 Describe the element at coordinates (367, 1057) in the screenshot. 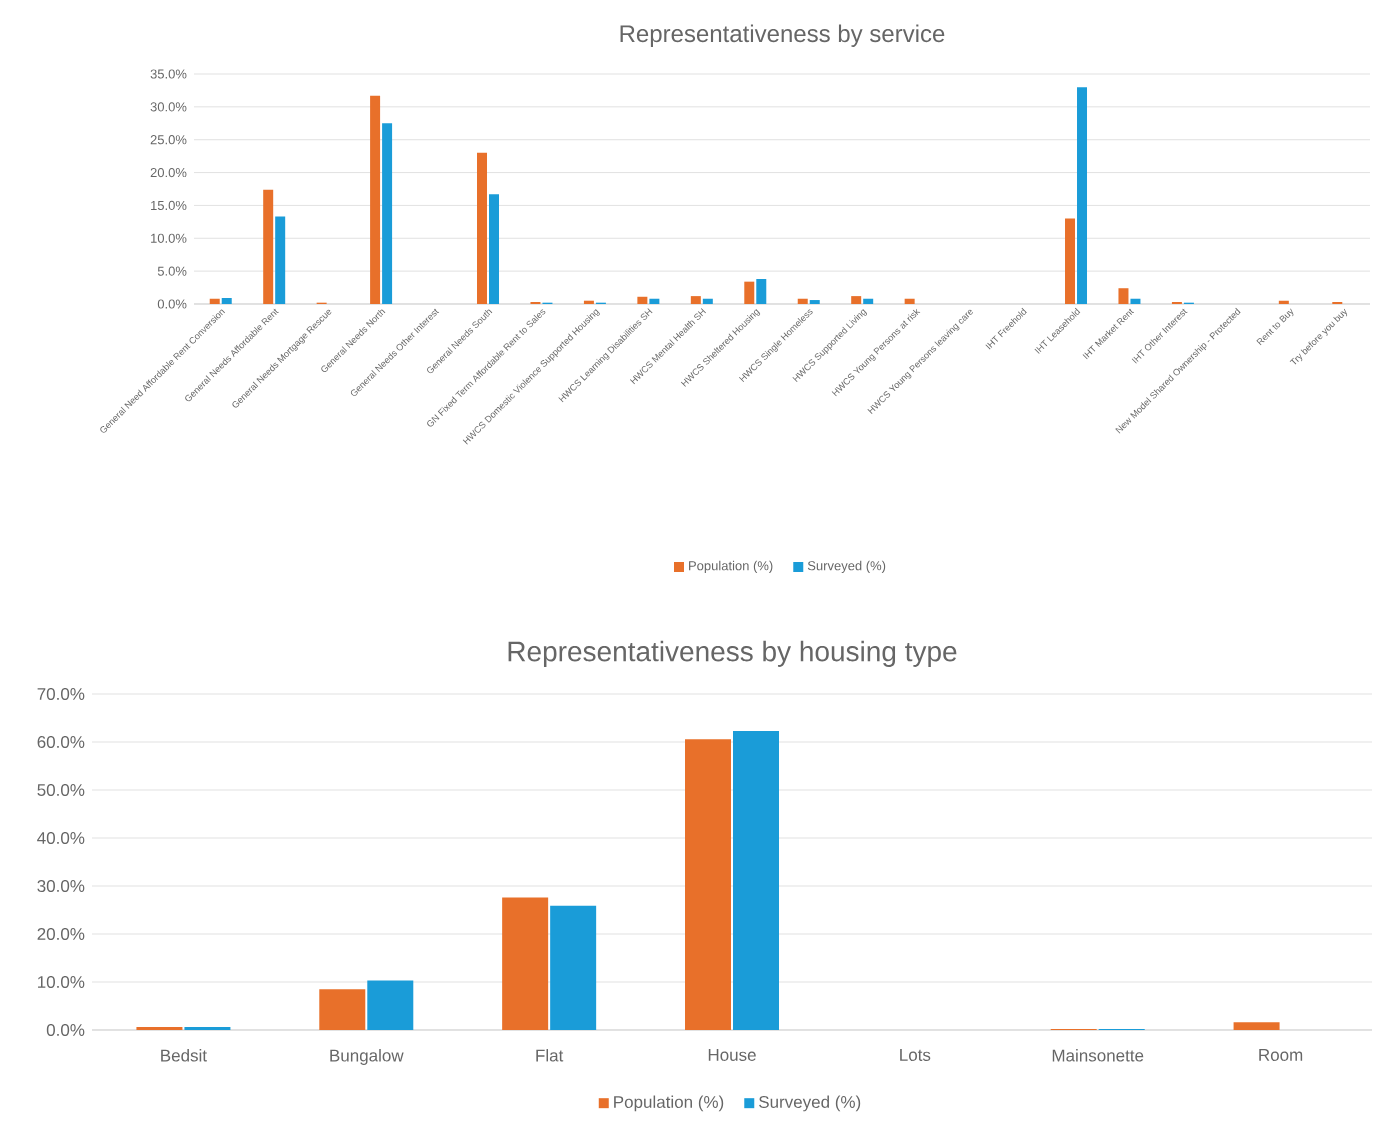

I see `x-tick-label: Bungalow` at that location.